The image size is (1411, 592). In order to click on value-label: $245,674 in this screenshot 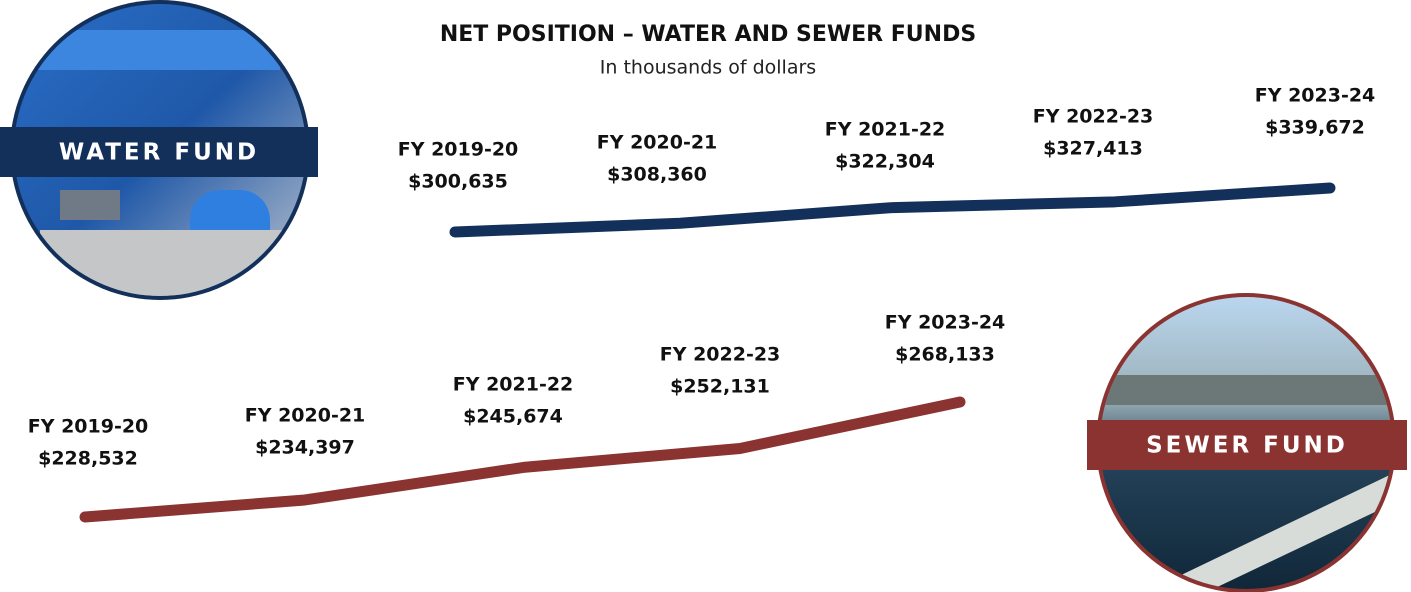, I will do `click(513, 417)`.